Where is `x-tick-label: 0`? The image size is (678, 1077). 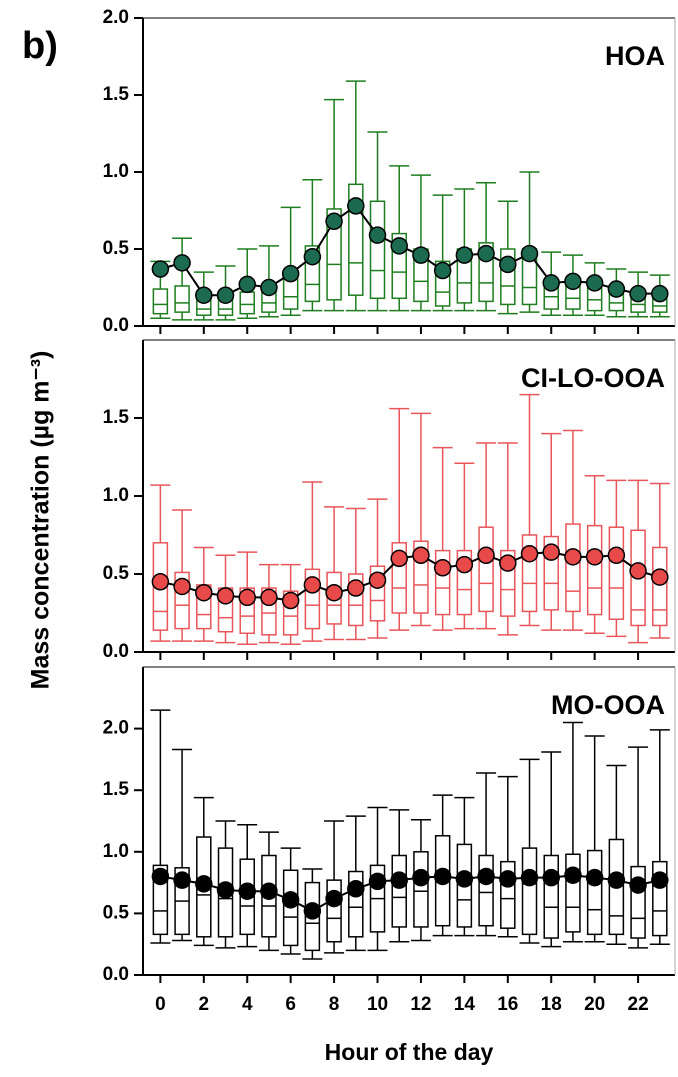 x-tick-label: 0 is located at coordinates (160, 1004).